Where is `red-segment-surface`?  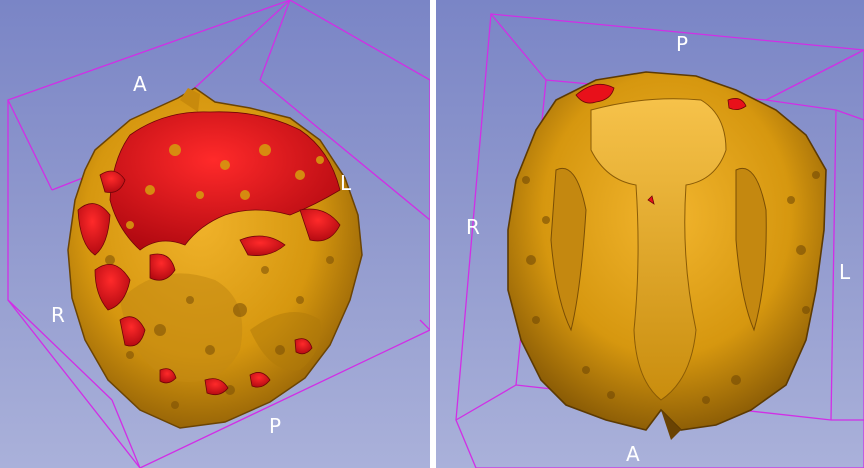 red-segment-surface is located at coordinates (661, 144).